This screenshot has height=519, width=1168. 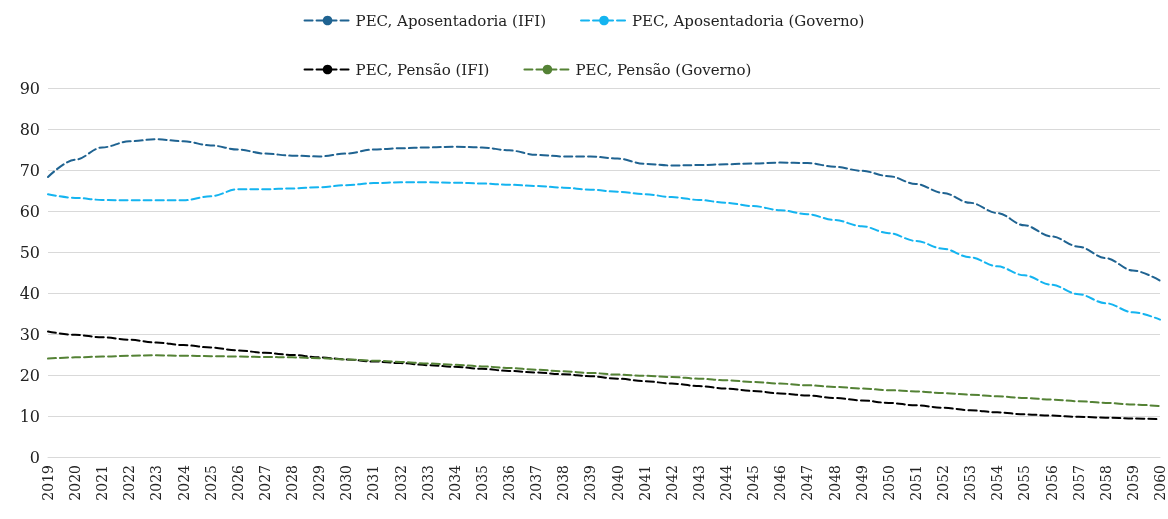 What do you see at coordinates (183, 482) in the screenshot?
I see `x-tick-label: 2024` at bounding box center [183, 482].